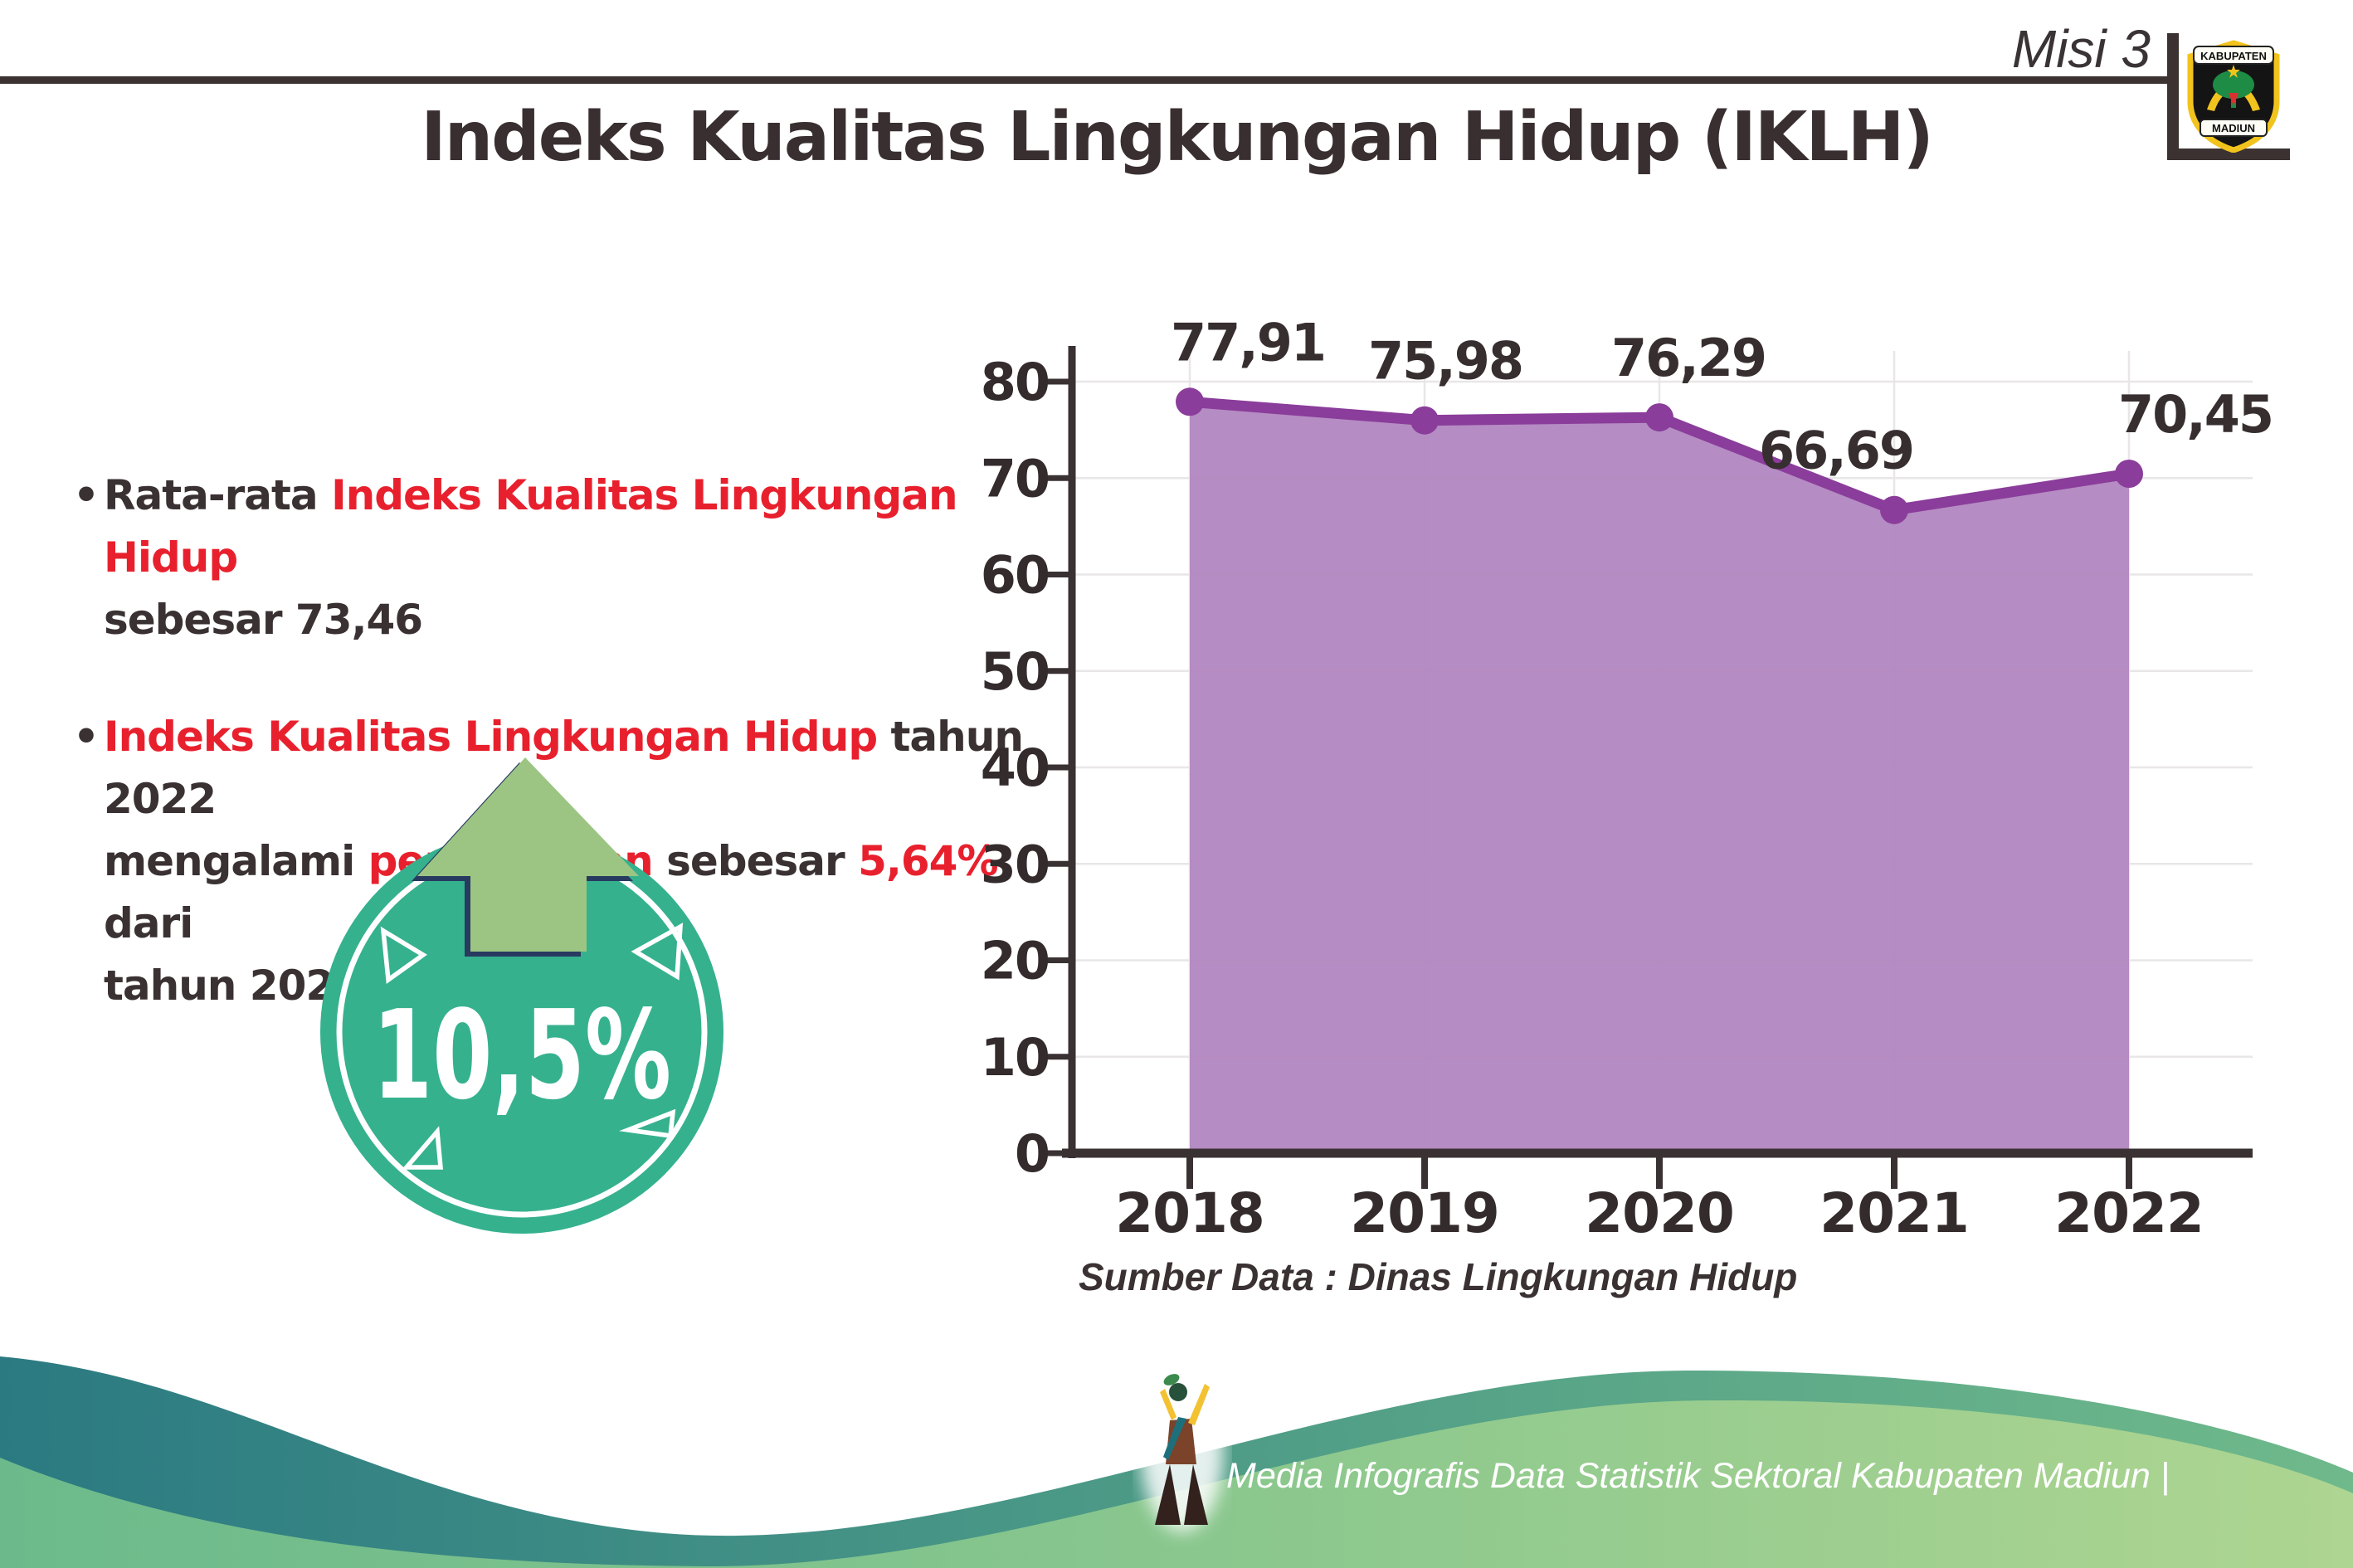  What do you see at coordinates (423, 1148) in the screenshot?
I see `spark-triangle-lower-left` at bounding box center [423, 1148].